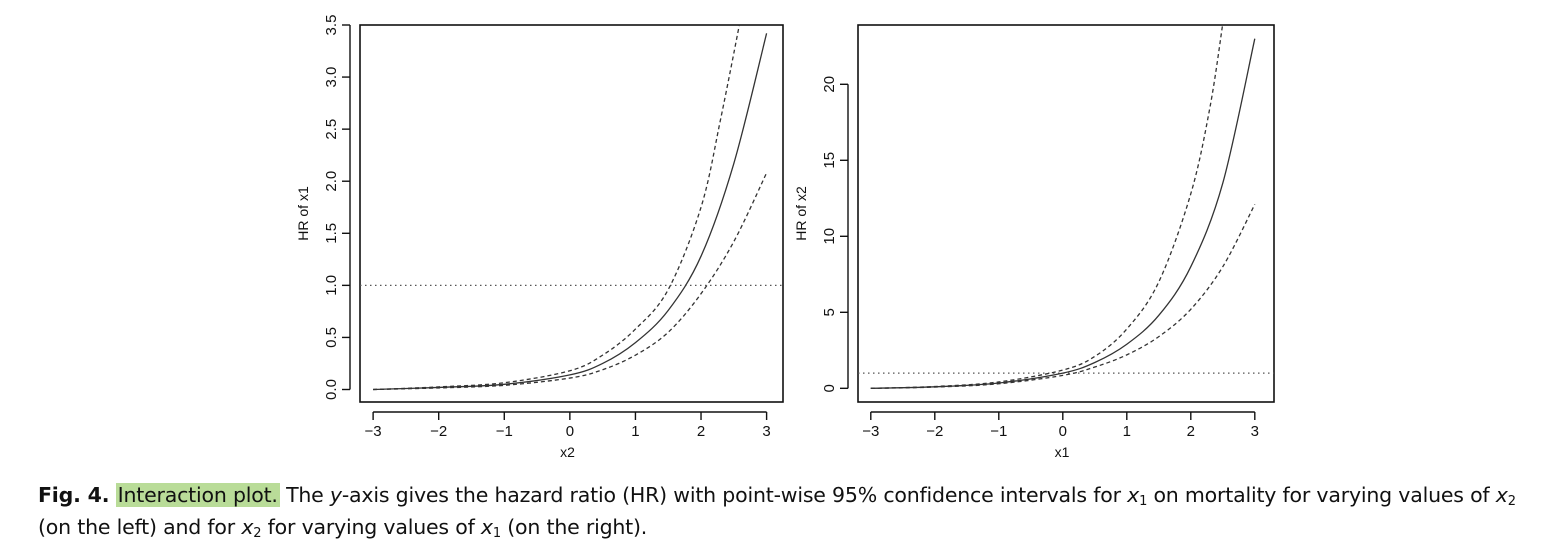 This screenshot has width=1566, height=552. I want to click on caption-text: The, so click(304, 495).